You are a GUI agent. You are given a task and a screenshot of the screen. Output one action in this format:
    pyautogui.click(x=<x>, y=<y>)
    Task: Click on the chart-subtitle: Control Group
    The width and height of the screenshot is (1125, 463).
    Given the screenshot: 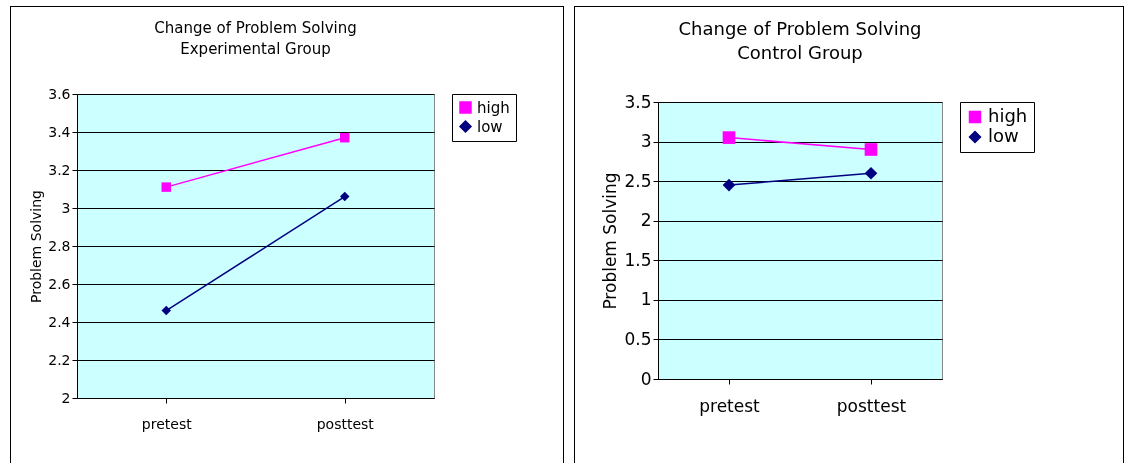 What is the action you would take?
    pyautogui.click(x=800, y=52)
    